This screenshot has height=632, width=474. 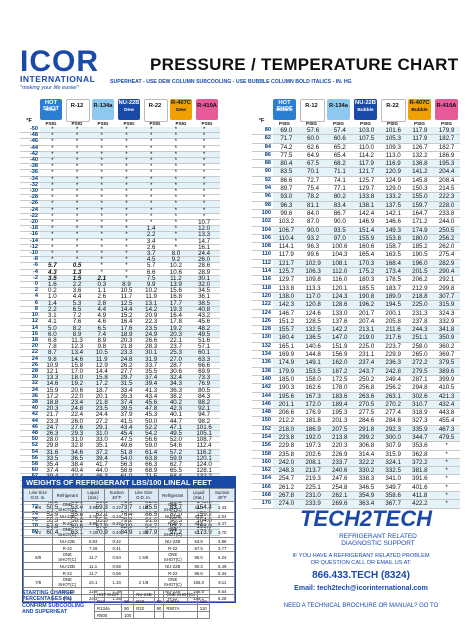 I want to click on pressure-cell: 15.8, so click(x=77, y=365).